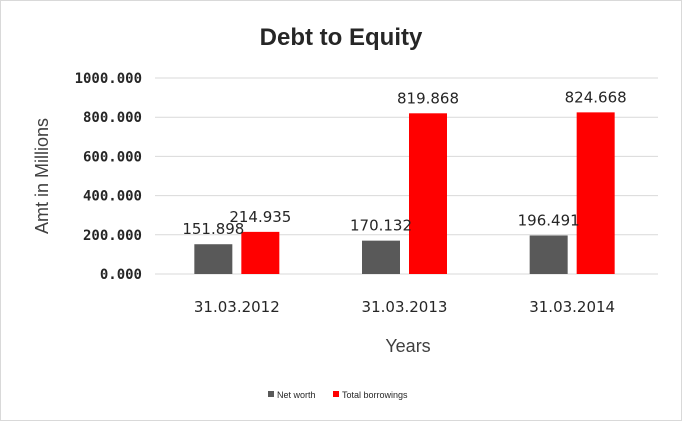  What do you see at coordinates (596, 97) in the screenshot?
I see `data-label: 824.668` at bounding box center [596, 97].